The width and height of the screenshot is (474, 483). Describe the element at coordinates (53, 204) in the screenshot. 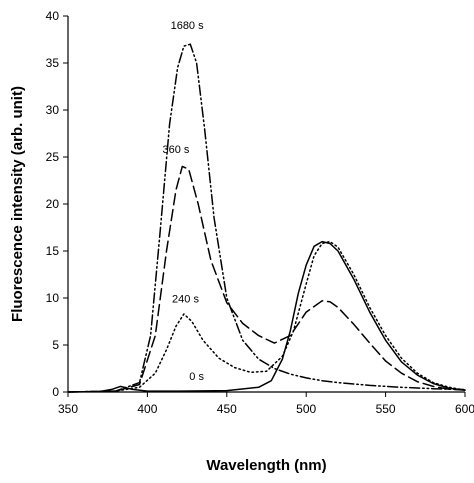

I see `y-tick-label: 20` at that location.